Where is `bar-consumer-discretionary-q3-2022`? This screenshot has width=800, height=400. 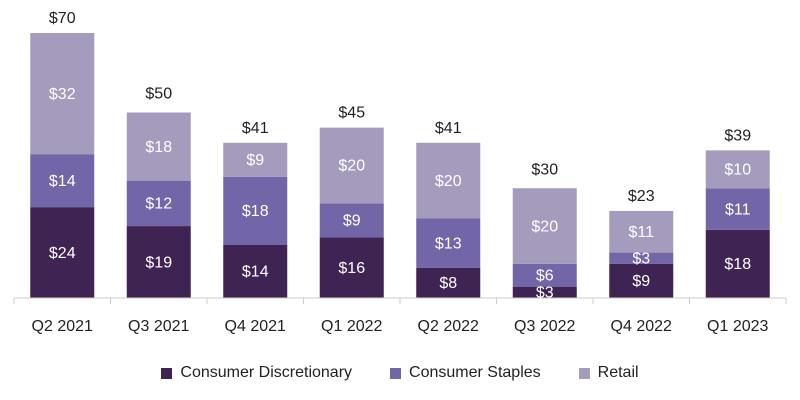
bar-consumer-discretionary-q3-2022 is located at coordinates (544, 292).